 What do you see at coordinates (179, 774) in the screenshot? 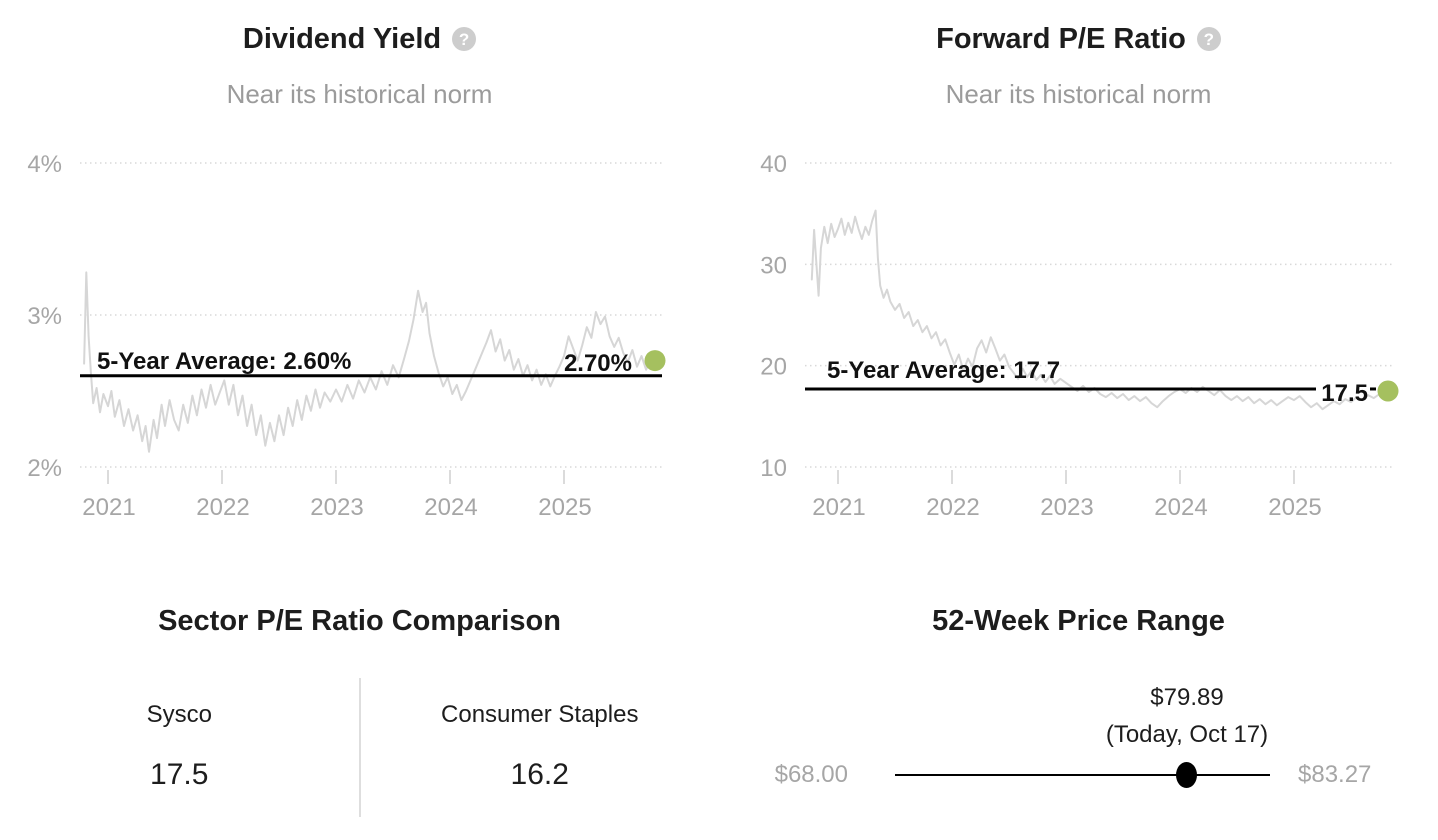
I see `company-pe-value: 17.5` at bounding box center [179, 774].